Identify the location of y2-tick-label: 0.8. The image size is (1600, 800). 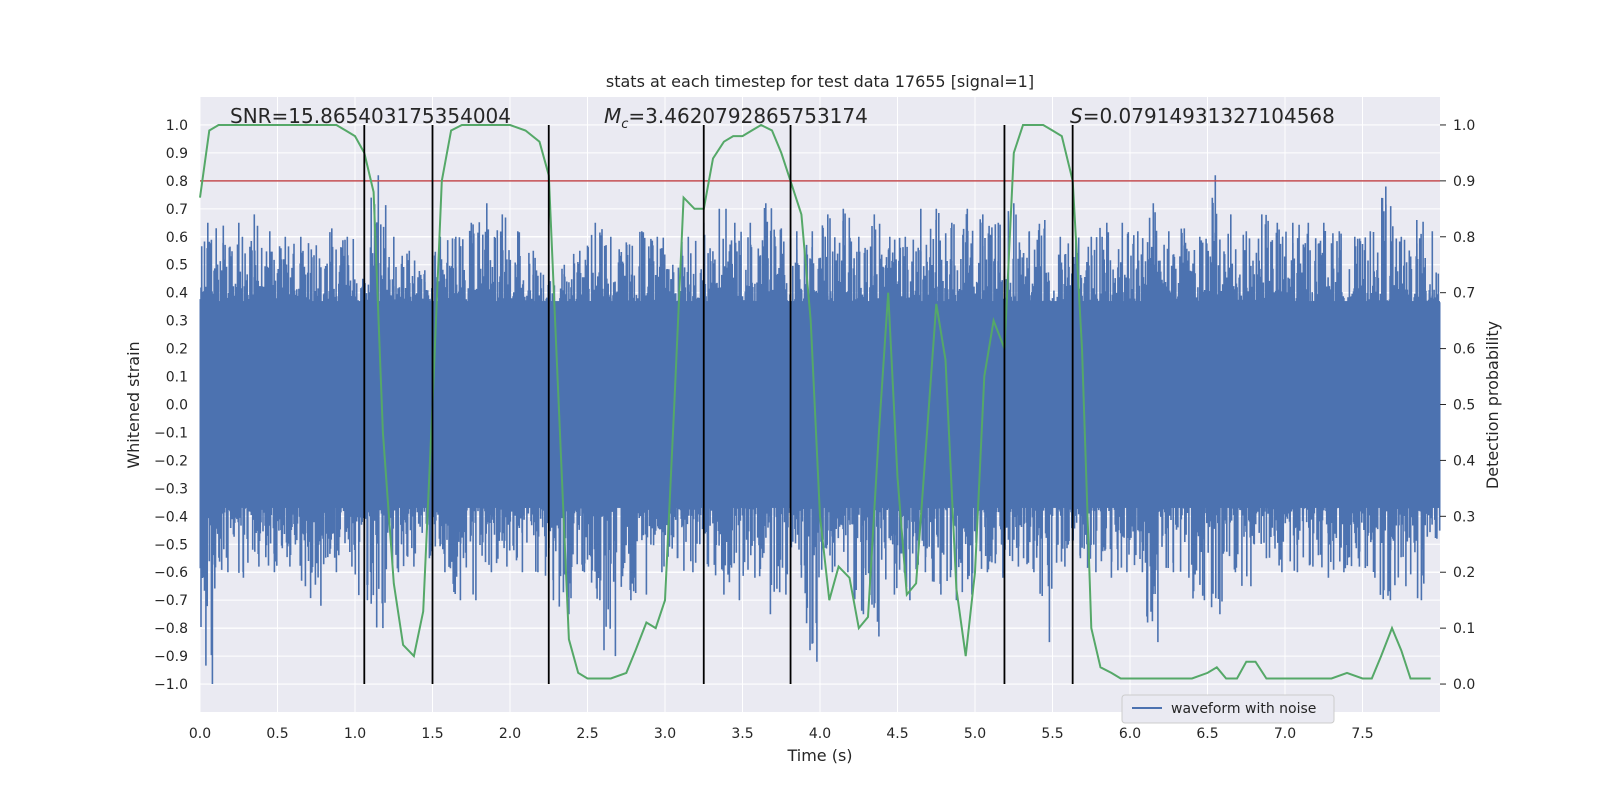
(1464, 238).